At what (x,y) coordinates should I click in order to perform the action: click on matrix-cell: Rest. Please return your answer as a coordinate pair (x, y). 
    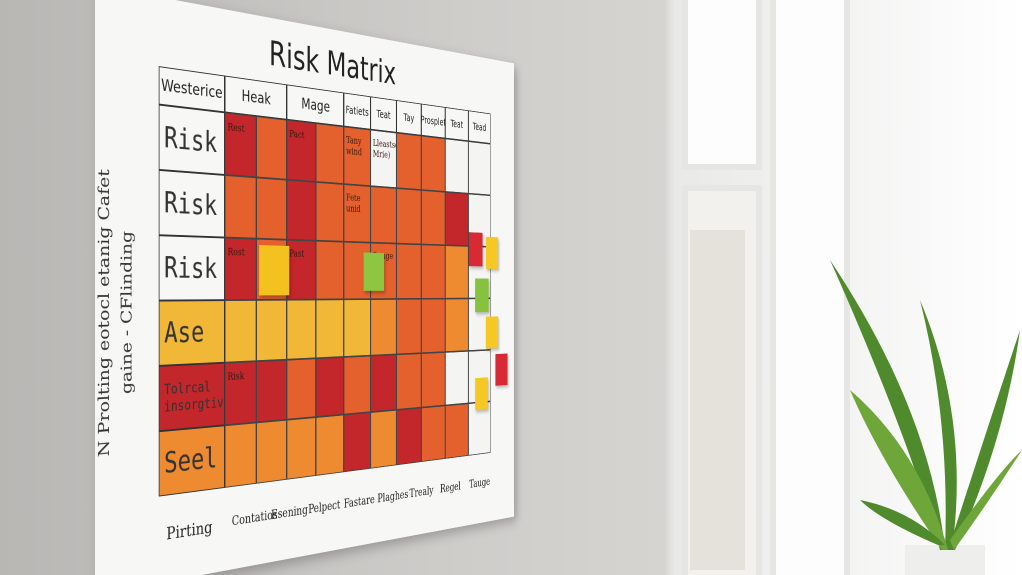
    Looking at the image, I should click on (240, 145).